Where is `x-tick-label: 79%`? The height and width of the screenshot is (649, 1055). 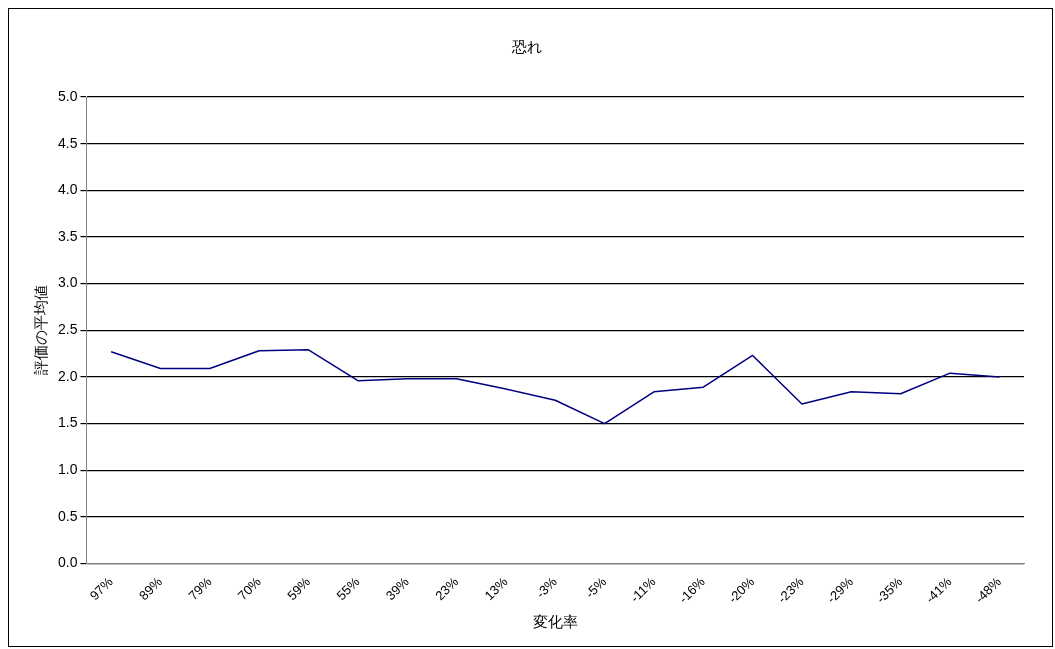 x-tick-label: 79% is located at coordinates (200, 588).